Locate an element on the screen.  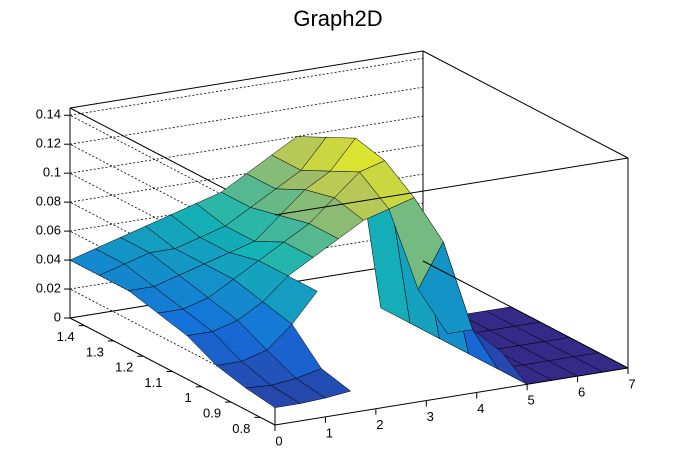
x-tick-label: 3 is located at coordinates (430, 416).